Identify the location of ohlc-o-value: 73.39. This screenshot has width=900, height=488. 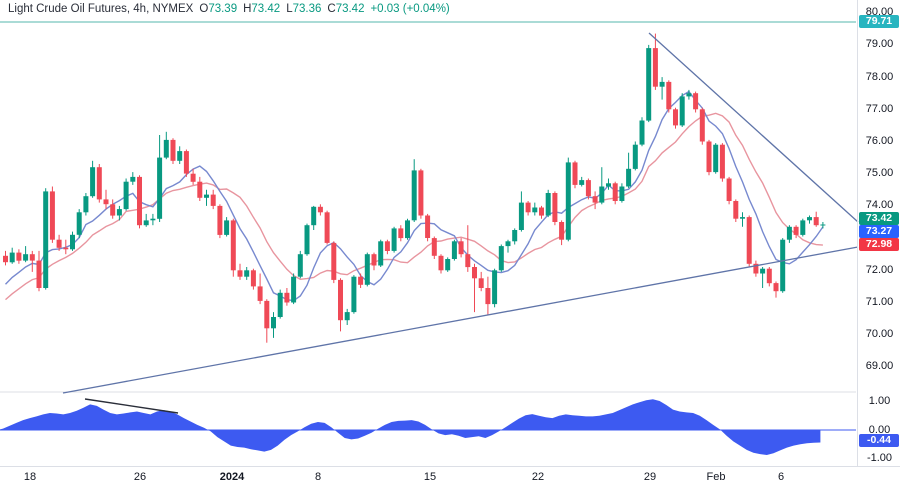
(223, 9).